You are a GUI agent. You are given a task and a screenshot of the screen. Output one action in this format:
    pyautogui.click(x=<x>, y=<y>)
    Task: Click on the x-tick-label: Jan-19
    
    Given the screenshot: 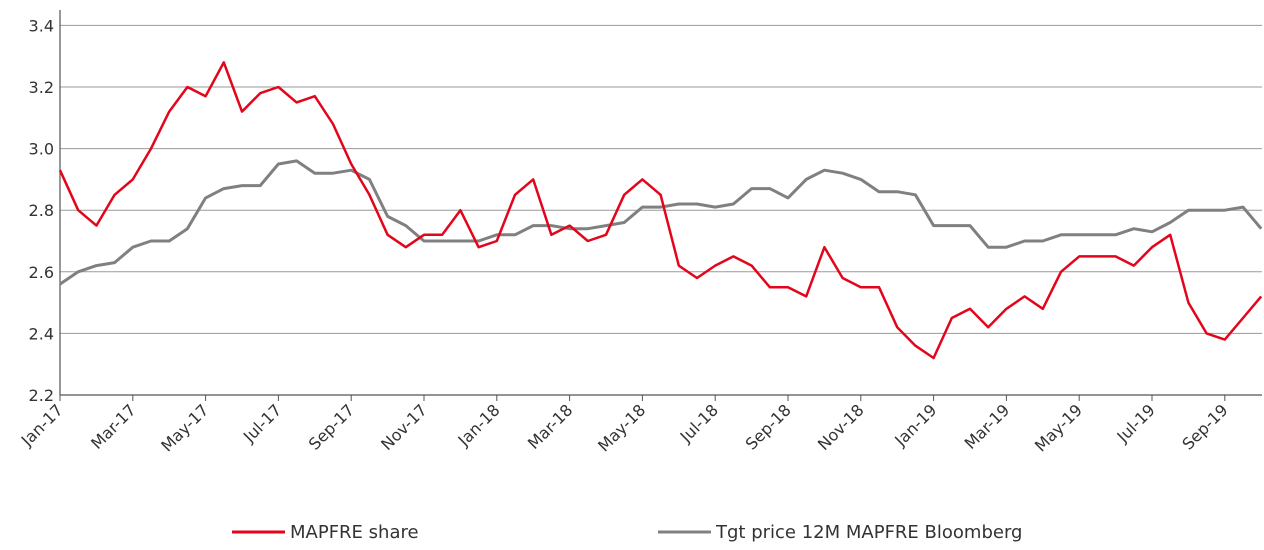 What is the action you would take?
    pyautogui.click(x=915, y=425)
    